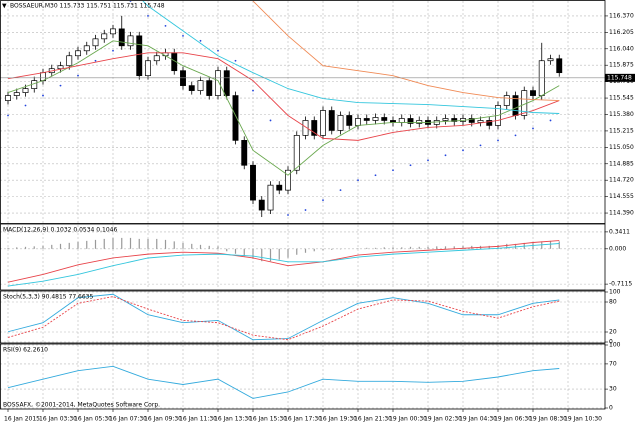  What do you see at coordinates (478, 419) in the screenshot?
I see `x-tick-label: 19 Jan 04:30` at bounding box center [478, 419].